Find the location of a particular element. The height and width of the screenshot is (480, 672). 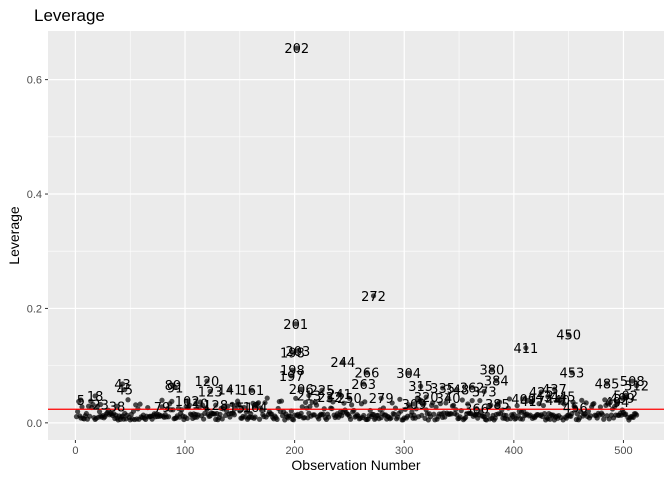

point-label: 411 is located at coordinates (525, 349).